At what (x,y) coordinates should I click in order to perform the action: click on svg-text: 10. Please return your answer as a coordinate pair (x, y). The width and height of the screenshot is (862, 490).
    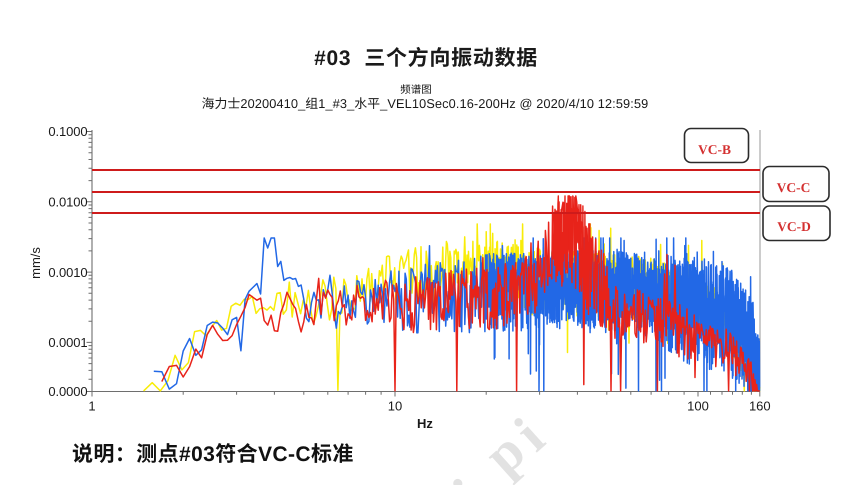
    Looking at the image, I should click on (395, 406).